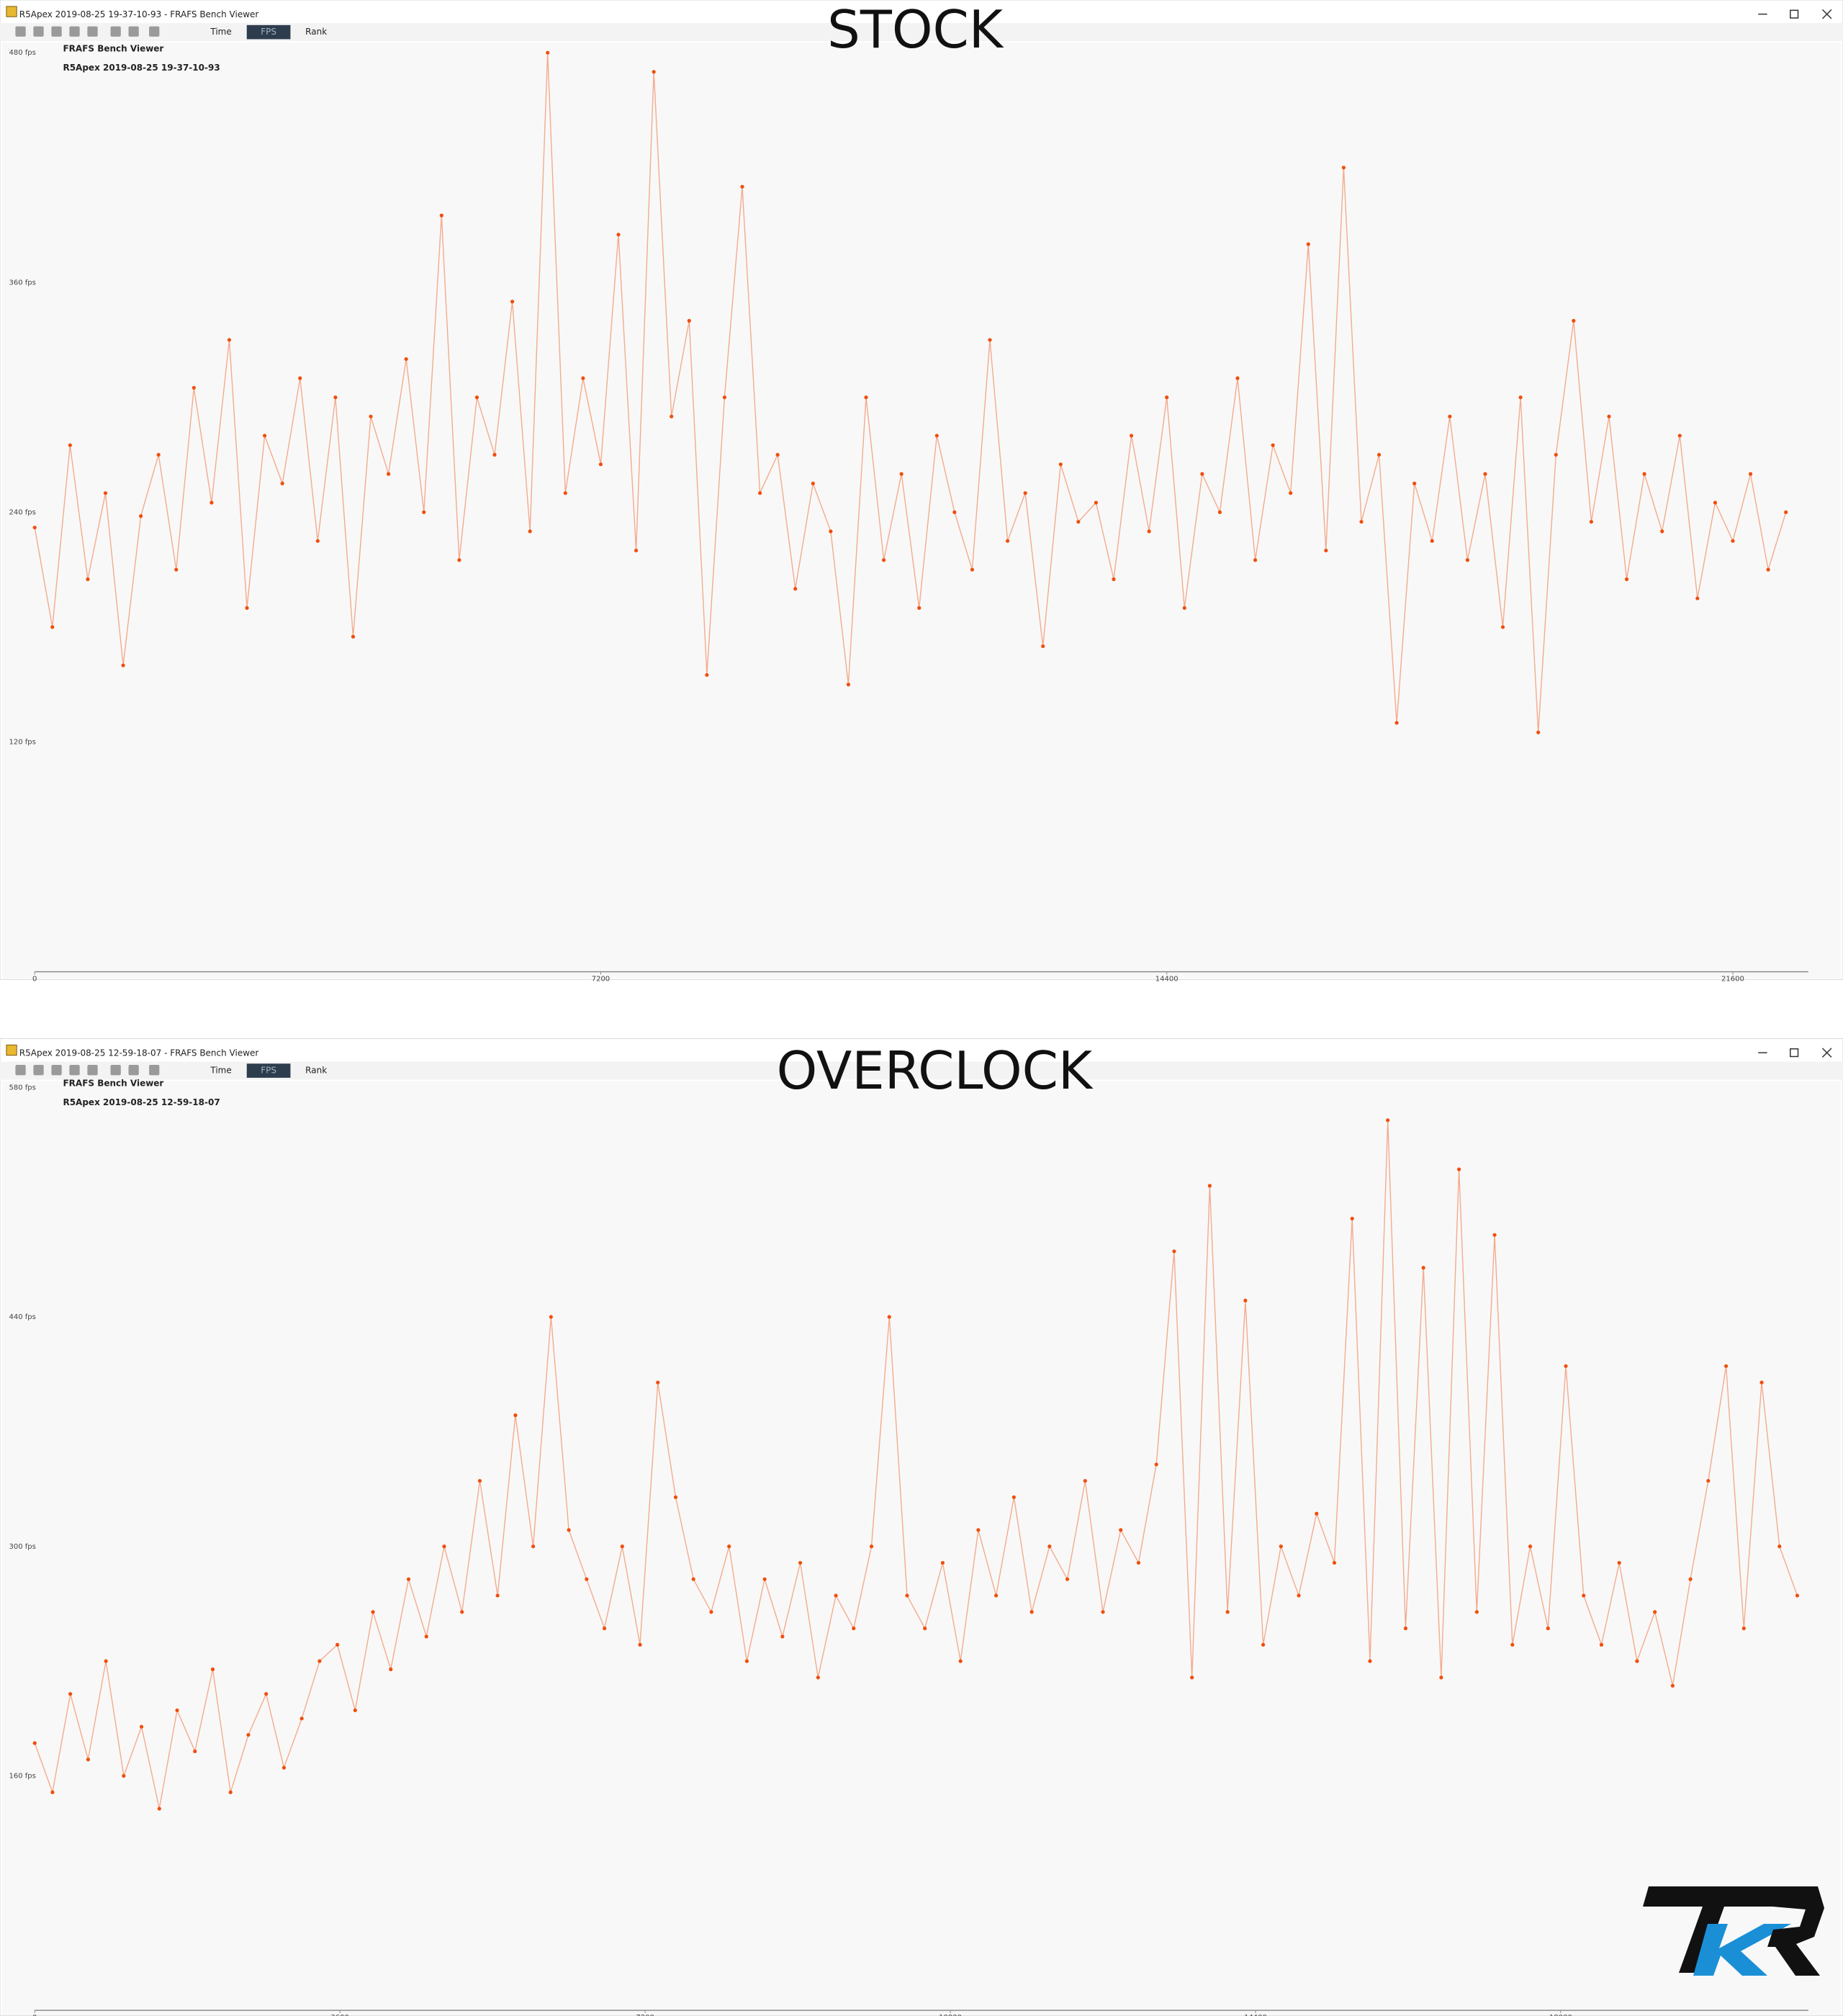 The image size is (1843, 2016). Describe the element at coordinates (22, 512) in the screenshot. I see `y-tick-label: 240 fps` at that location.